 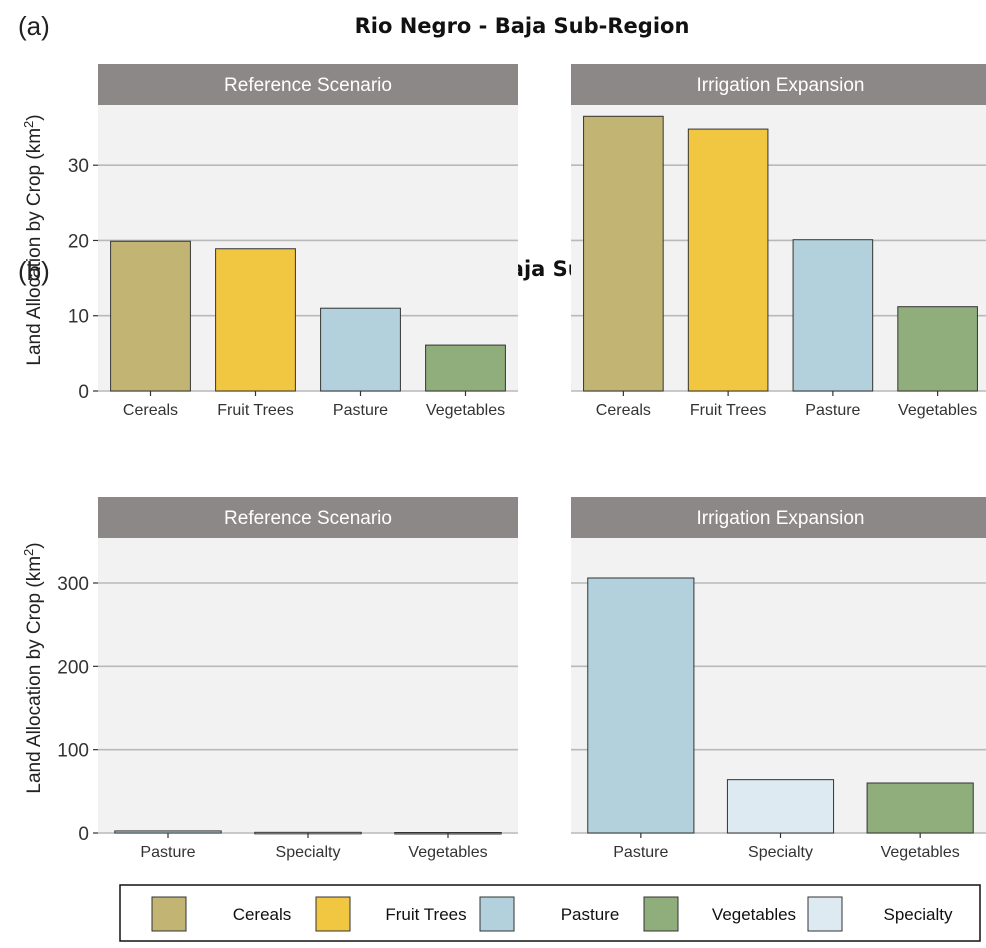 I want to click on y-axis-label-b: Land Allocation by Crop (km2), so click(x=33, y=667).